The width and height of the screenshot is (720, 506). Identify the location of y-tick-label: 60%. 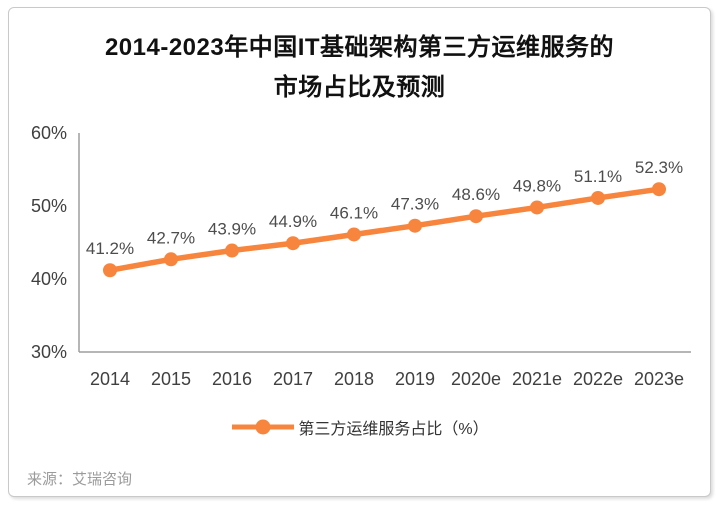
(49, 133).